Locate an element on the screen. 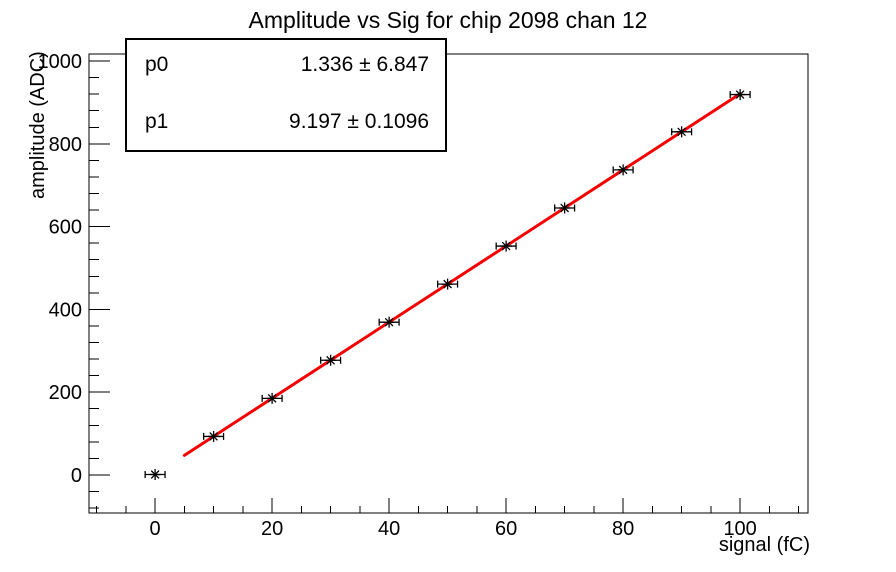  y-axis-tick-label: 800 is located at coordinates (65, 145).